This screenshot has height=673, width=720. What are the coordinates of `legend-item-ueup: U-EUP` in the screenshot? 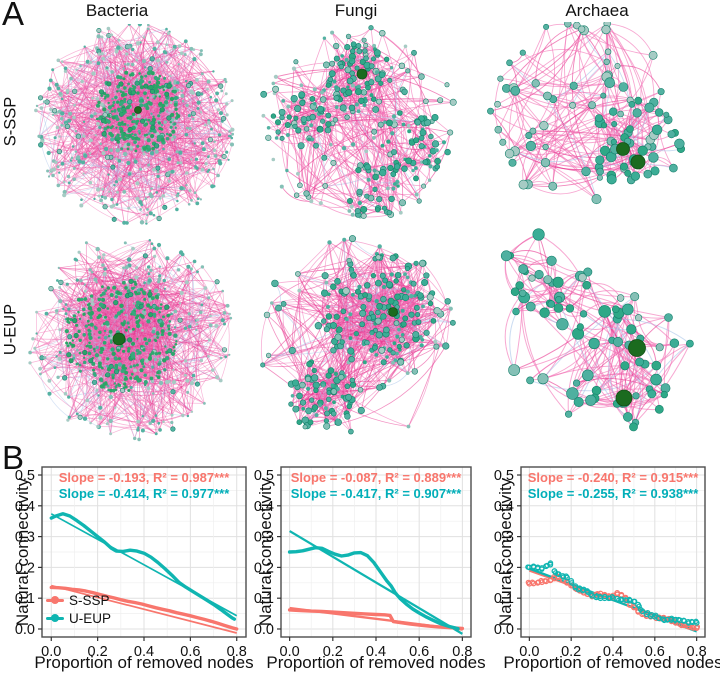 It's located at (78, 618).